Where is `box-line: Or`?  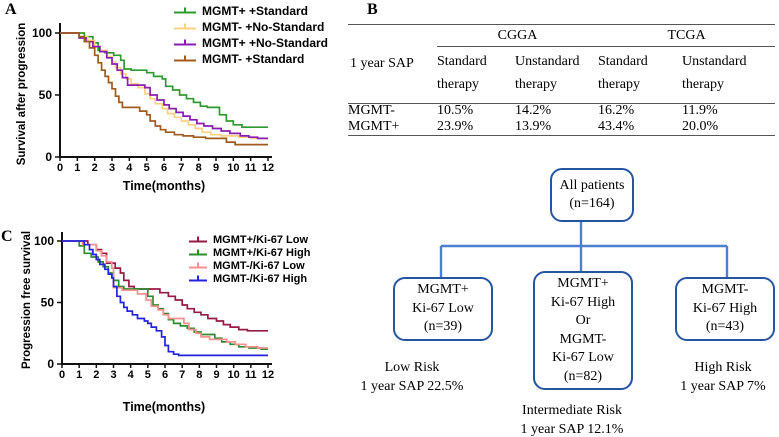
box-line: Or is located at coordinates (583, 320).